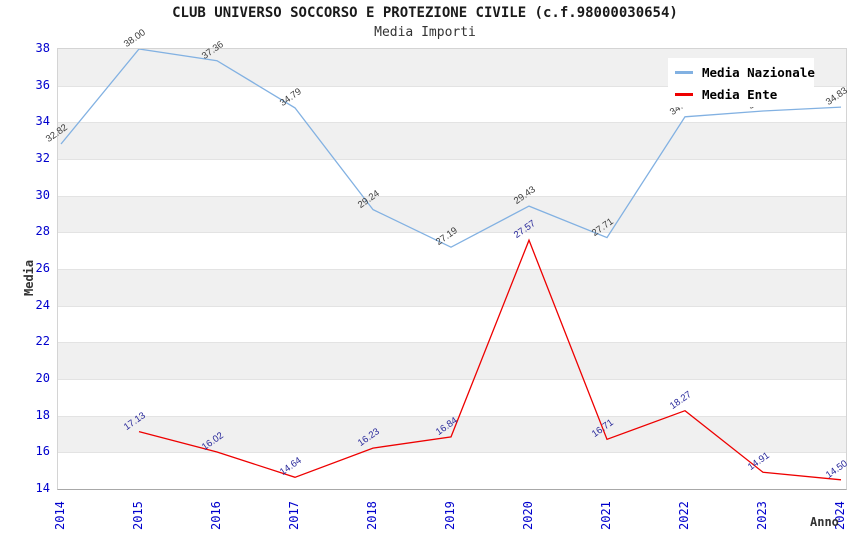 The width and height of the screenshot is (850, 550). Describe the element at coordinates (425, 32) in the screenshot. I see `chart-subtitle: Media Importi` at that location.